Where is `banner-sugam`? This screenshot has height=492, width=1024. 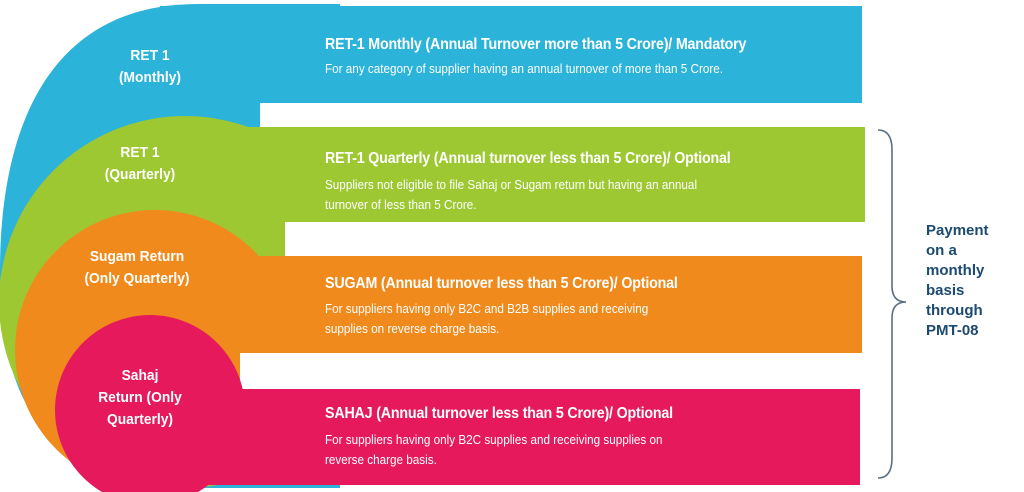 banner-sugam is located at coordinates (531, 304).